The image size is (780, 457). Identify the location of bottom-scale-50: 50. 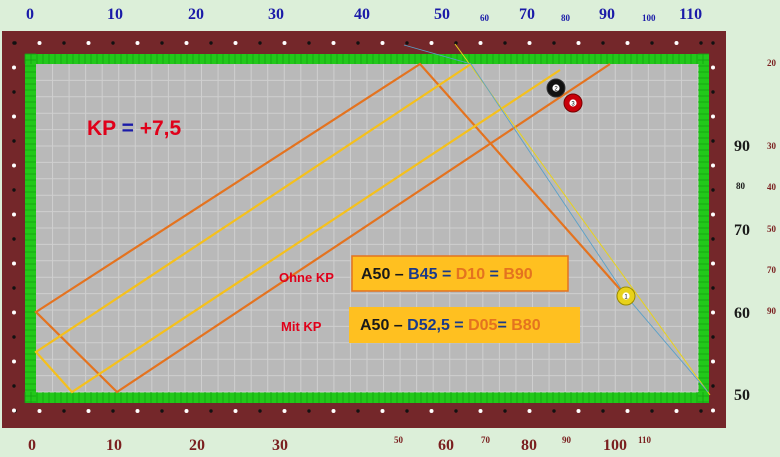
(399, 440).